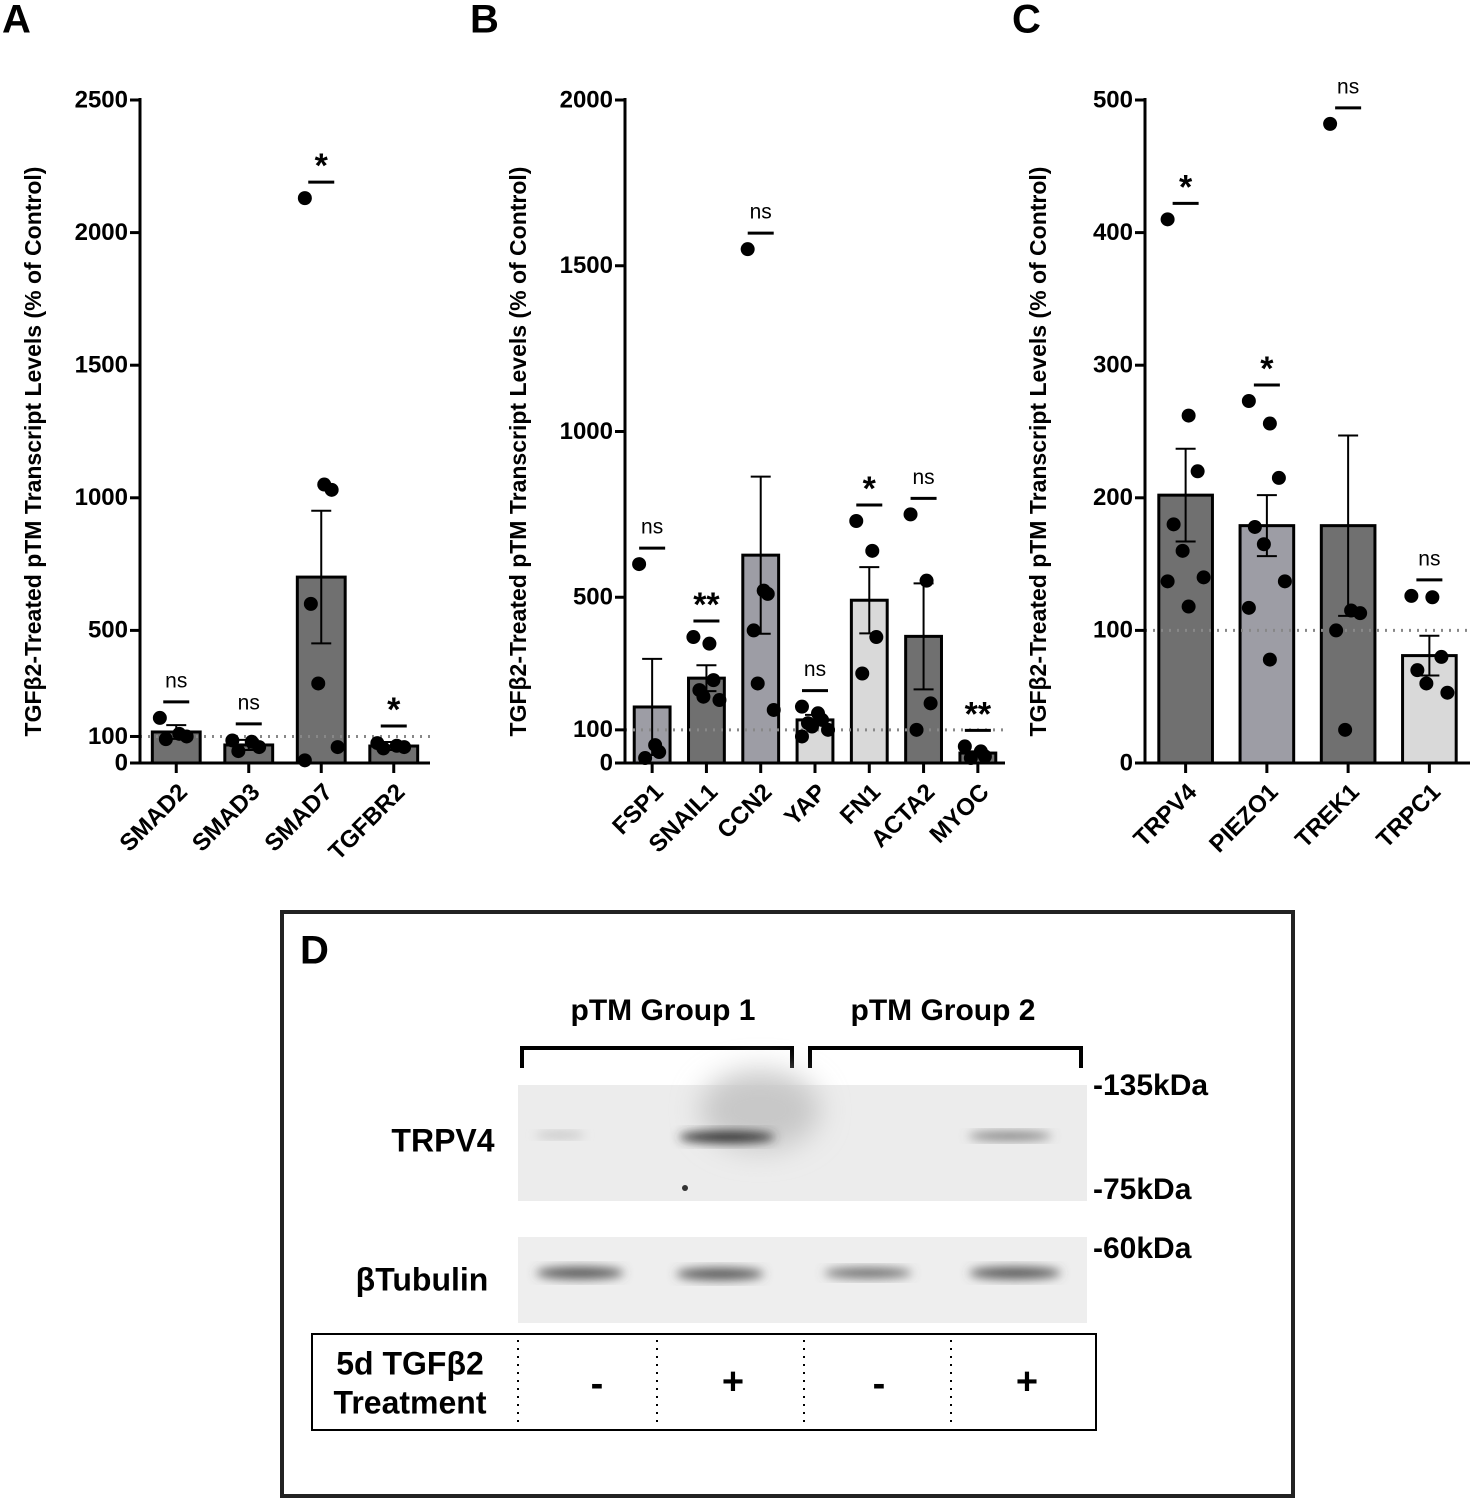 This screenshot has height=1500, width=1484. What do you see at coordinates (704, 1382) in the screenshot?
I see `treatment-box` at bounding box center [704, 1382].